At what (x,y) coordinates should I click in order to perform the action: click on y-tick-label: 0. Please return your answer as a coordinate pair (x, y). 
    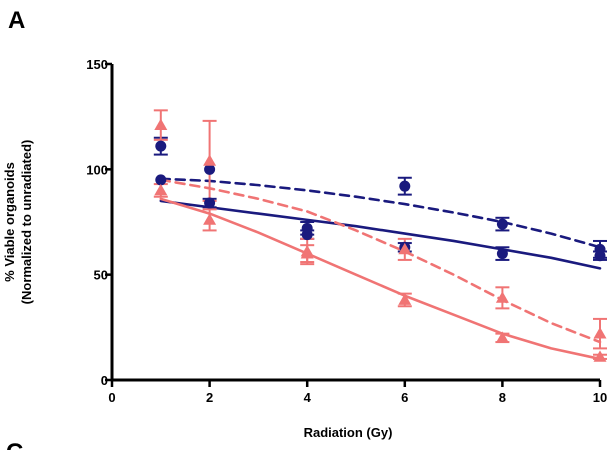
    Looking at the image, I should click on (104, 380).